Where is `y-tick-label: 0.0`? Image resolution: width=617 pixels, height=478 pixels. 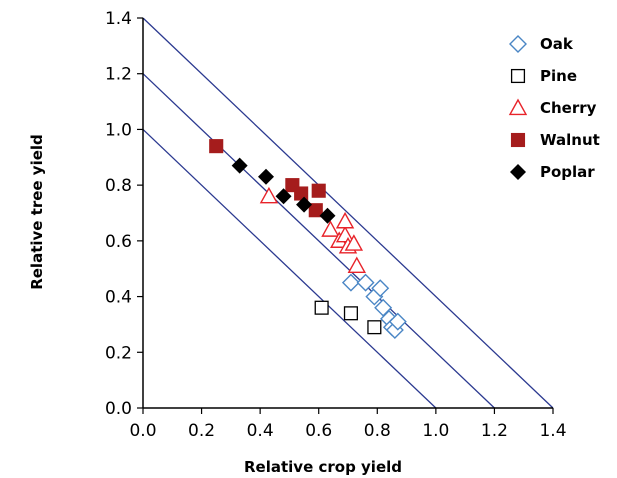 y-tick-label: 0.0 is located at coordinates (118, 409).